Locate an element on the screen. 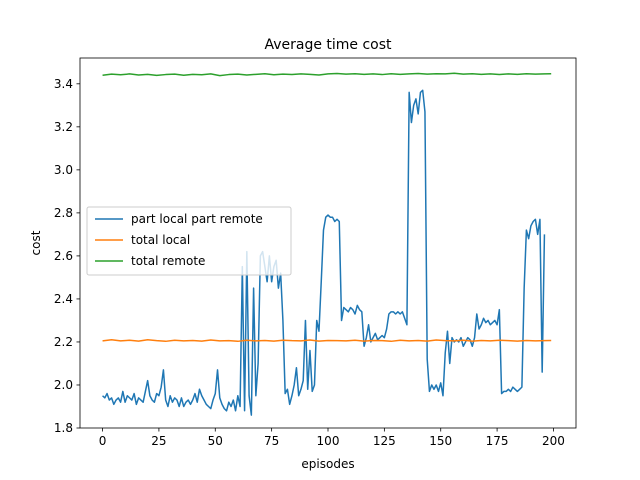 This screenshot has height=480, width=640. chart-title: Average time cost is located at coordinates (328, 45).